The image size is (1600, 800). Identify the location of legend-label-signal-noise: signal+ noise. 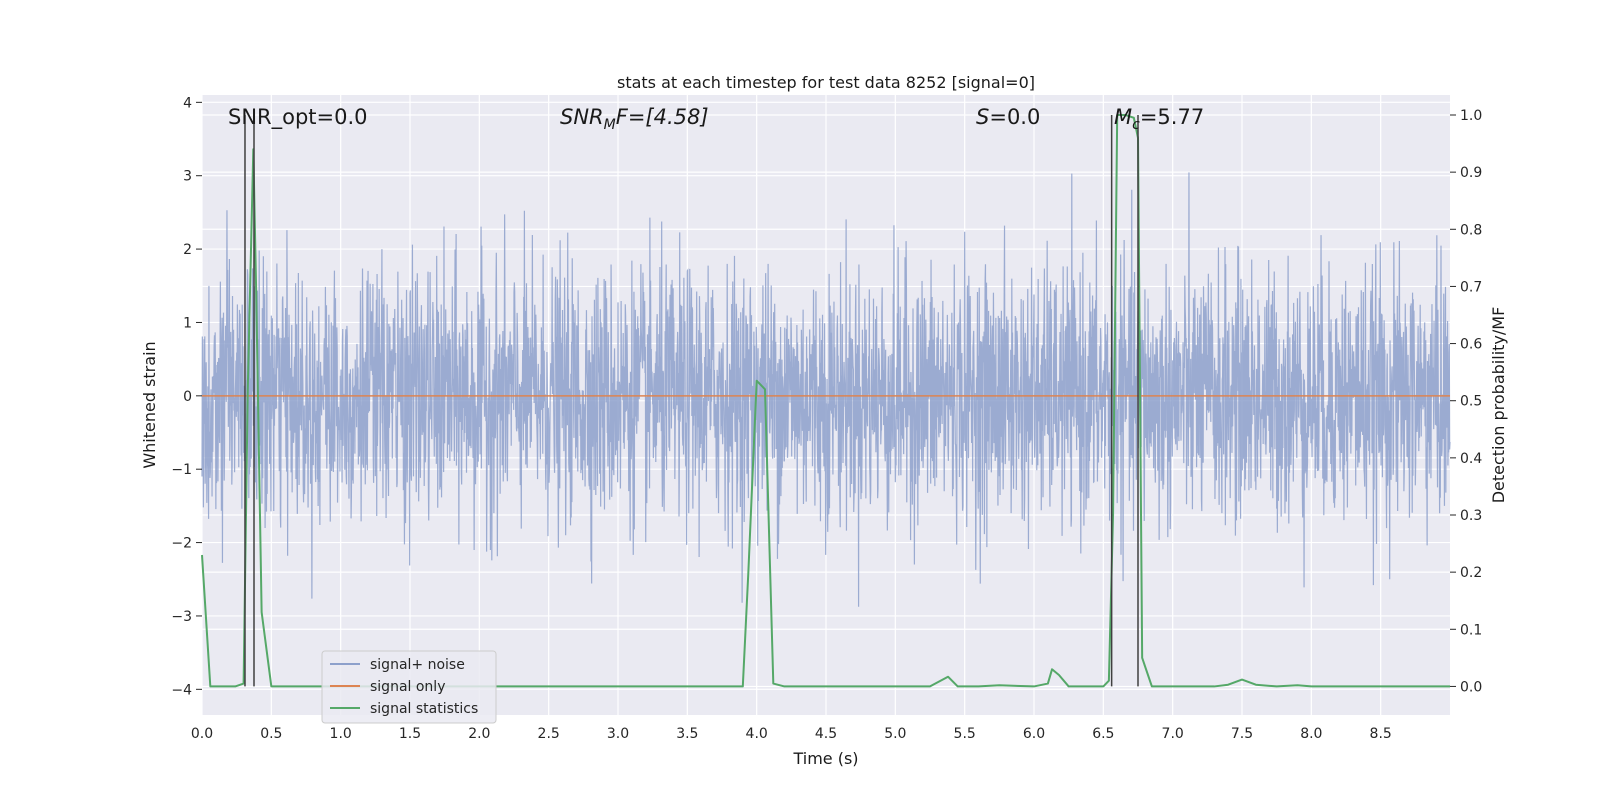
(417, 665).